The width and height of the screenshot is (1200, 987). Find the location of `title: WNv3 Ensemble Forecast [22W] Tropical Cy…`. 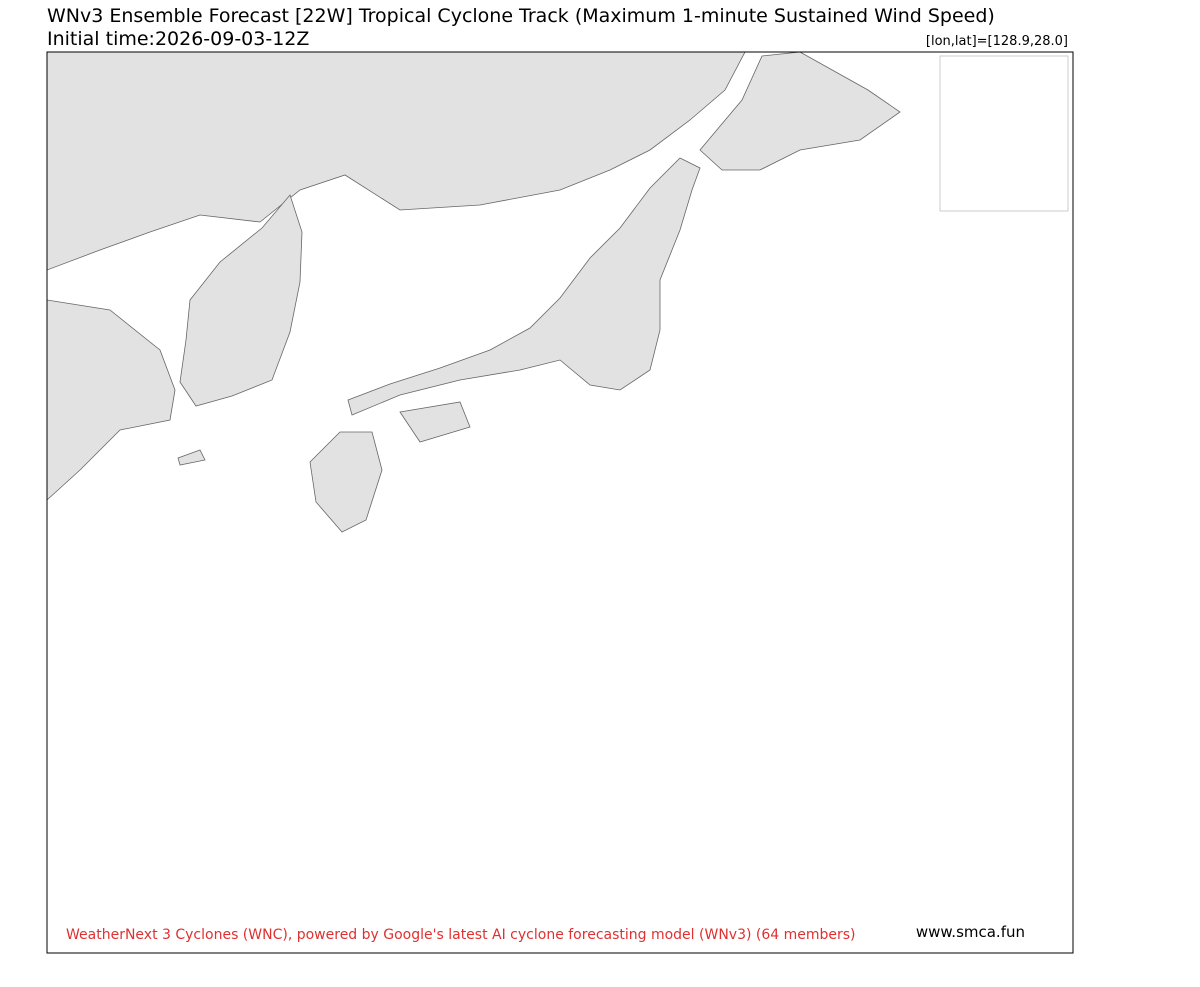

title: WNv3 Ensemble Forecast [22W] Tropical Cy… is located at coordinates (521, 16).